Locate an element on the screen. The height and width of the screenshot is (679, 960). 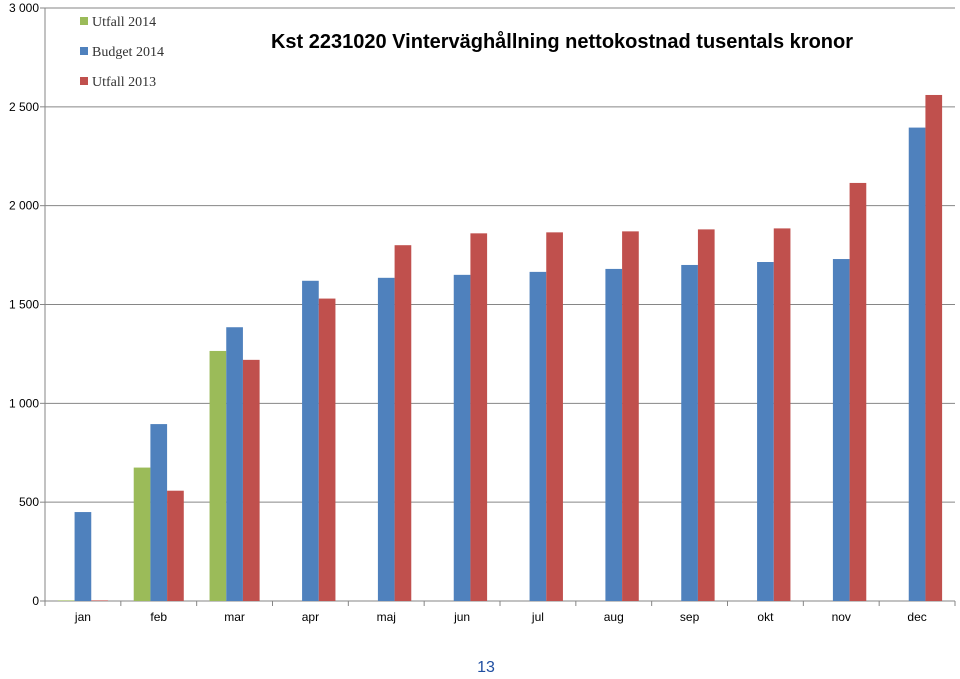
x-tick-label: maj is located at coordinates (386, 617).